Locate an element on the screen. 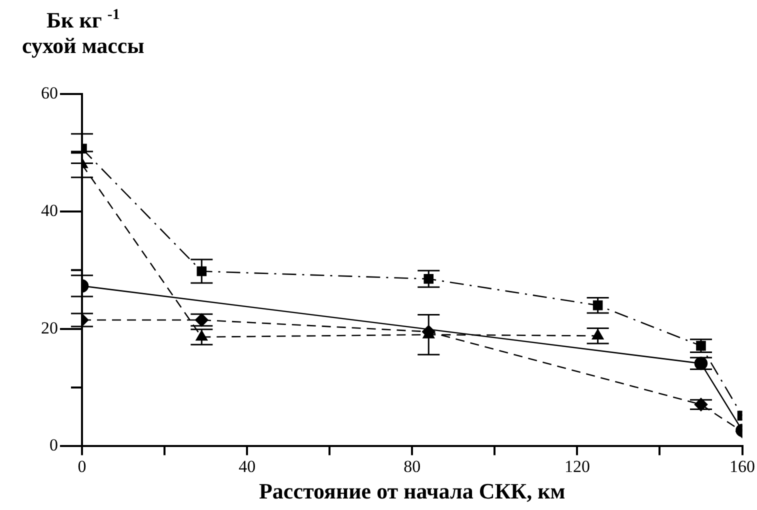  y-tick-label: 20 is located at coordinates (49, 328).